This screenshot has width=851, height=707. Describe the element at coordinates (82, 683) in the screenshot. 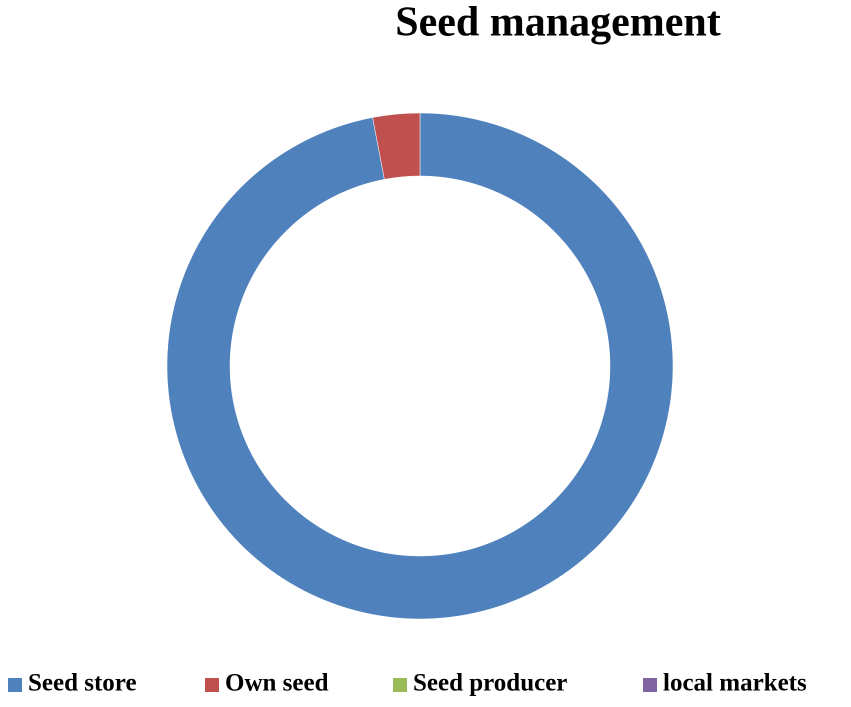

I see `legend-label: Seed store` at that location.